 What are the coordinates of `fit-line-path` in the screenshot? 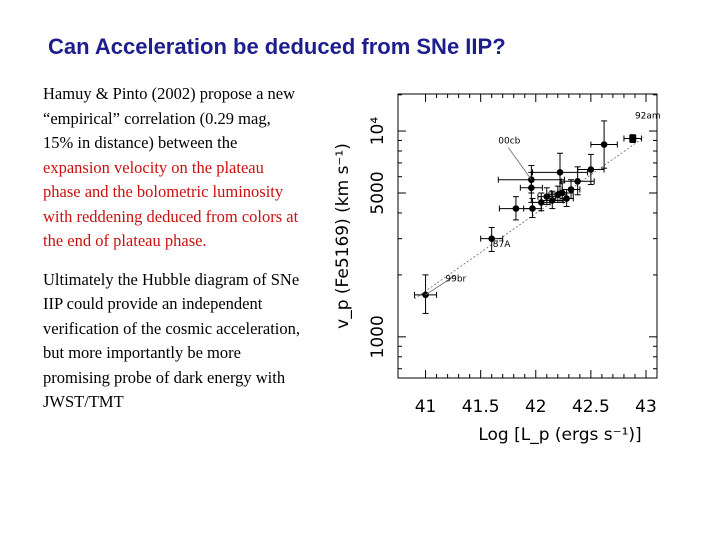 It's located at (529, 218).